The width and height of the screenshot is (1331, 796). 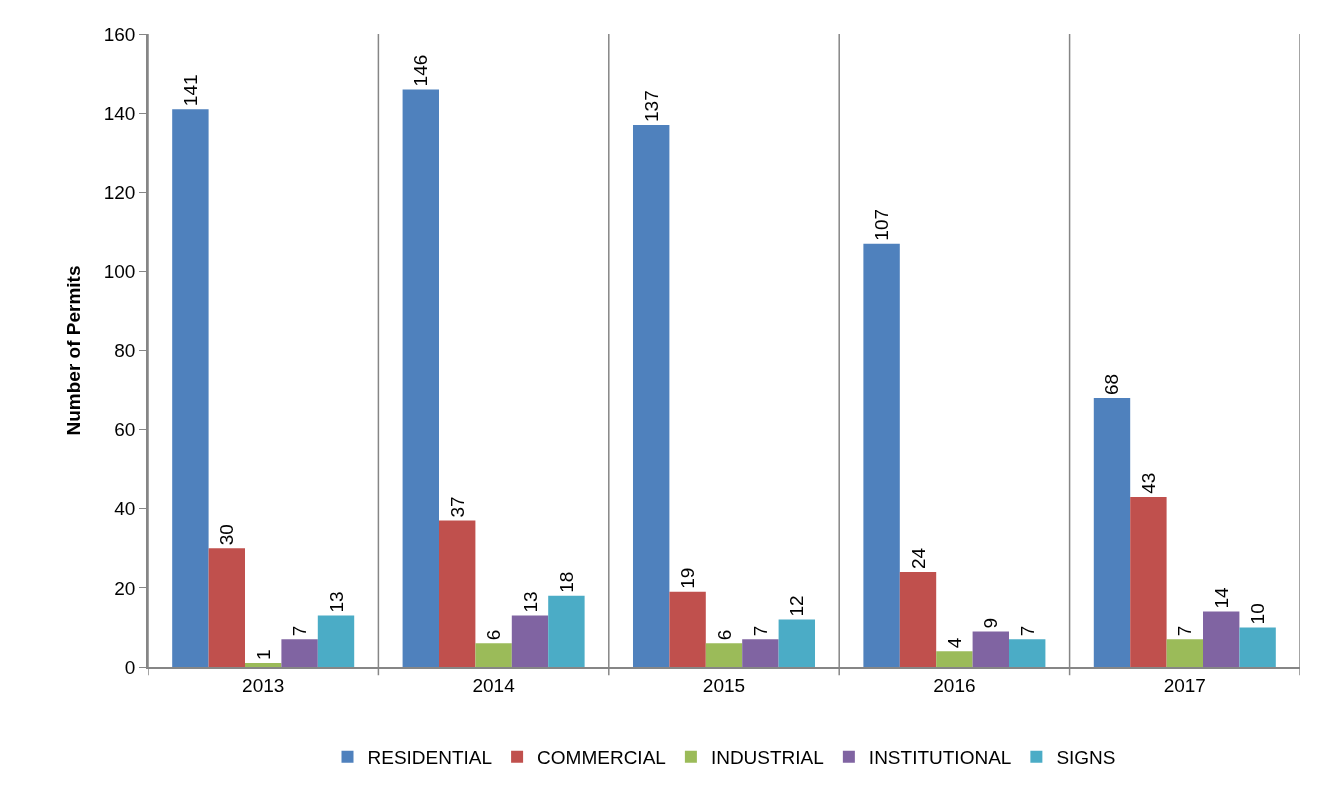 What do you see at coordinates (724, 685) in the screenshot?
I see `x-tick-label: 2015` at bounding box center [724, 685].